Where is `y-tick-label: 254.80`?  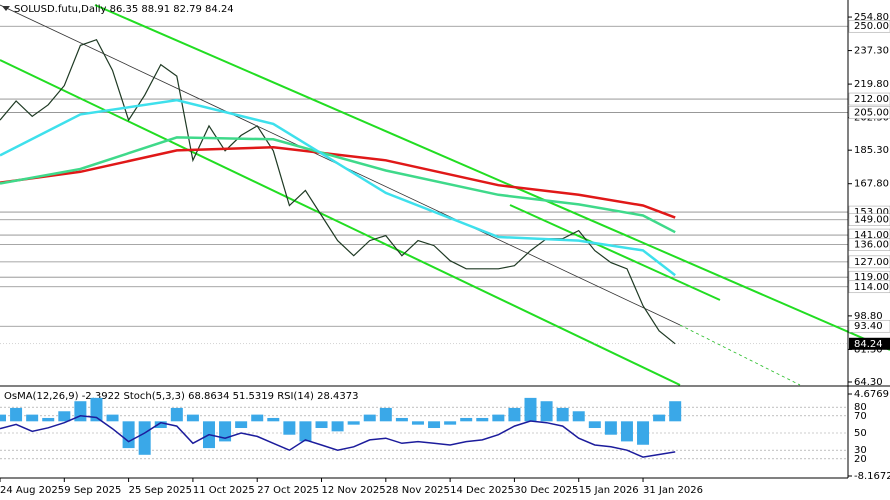 y-tick-label: 254.80 is located at coordinates (871, 17).